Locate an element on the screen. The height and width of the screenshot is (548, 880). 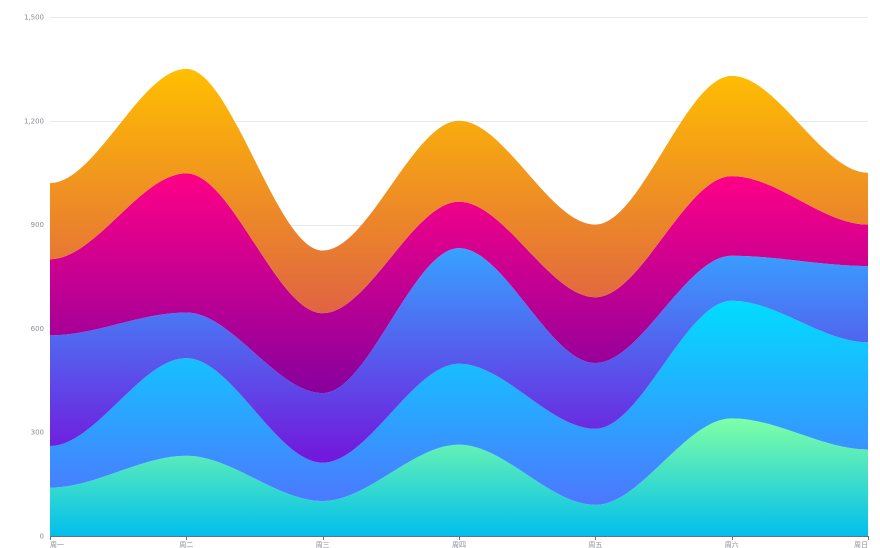
y-tick-label: 0 is located at coordinates (42, 537).